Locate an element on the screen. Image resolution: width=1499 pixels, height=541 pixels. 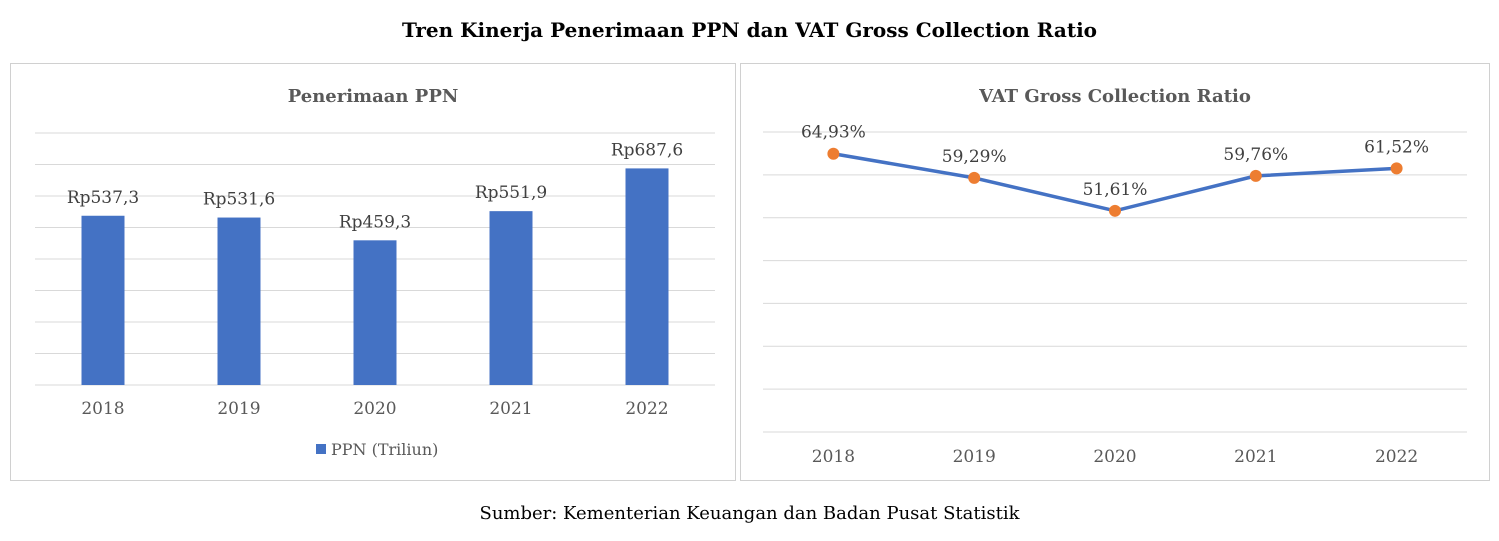
bar-2022 is located at coordinates (647, 276).